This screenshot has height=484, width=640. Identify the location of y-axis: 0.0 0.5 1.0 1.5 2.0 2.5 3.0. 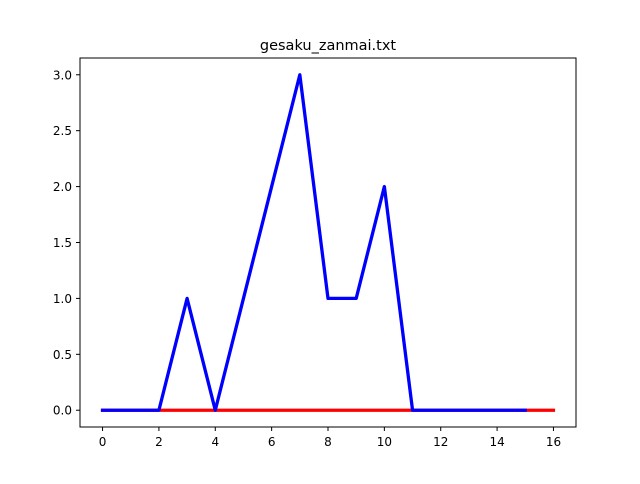
(66, 243).